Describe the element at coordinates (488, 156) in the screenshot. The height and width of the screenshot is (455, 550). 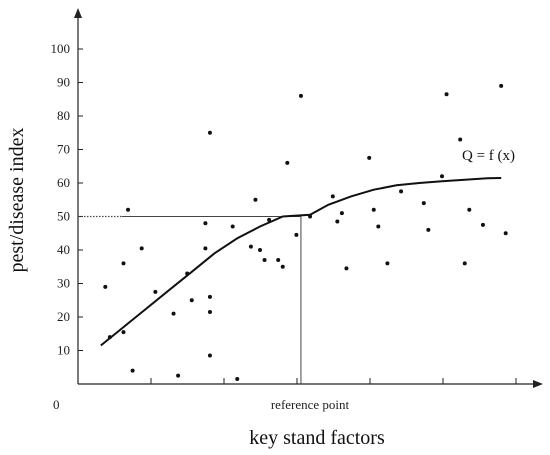
I see `curve-label: Q = f (x)` at that location.